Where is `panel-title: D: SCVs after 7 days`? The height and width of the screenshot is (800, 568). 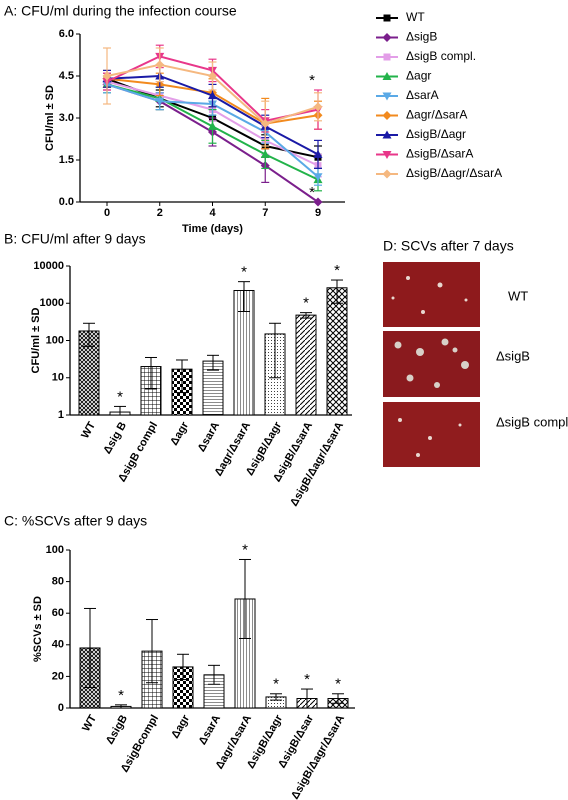 panel-title: D: SCVs after 7 days is located at coordinates (448, 246).